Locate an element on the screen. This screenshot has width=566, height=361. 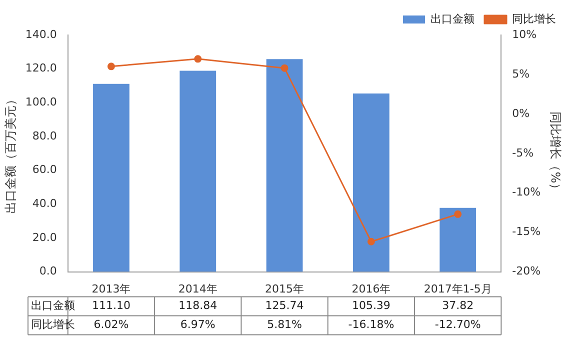
x-tick-label: 2014年 is located at coordinates (198, 289).